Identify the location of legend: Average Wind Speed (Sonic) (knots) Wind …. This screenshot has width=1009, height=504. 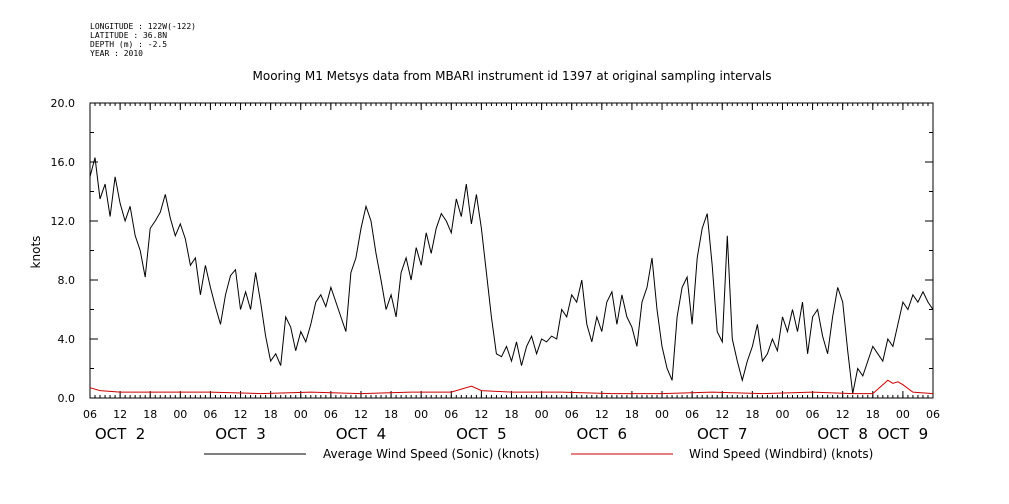
(538, 454).